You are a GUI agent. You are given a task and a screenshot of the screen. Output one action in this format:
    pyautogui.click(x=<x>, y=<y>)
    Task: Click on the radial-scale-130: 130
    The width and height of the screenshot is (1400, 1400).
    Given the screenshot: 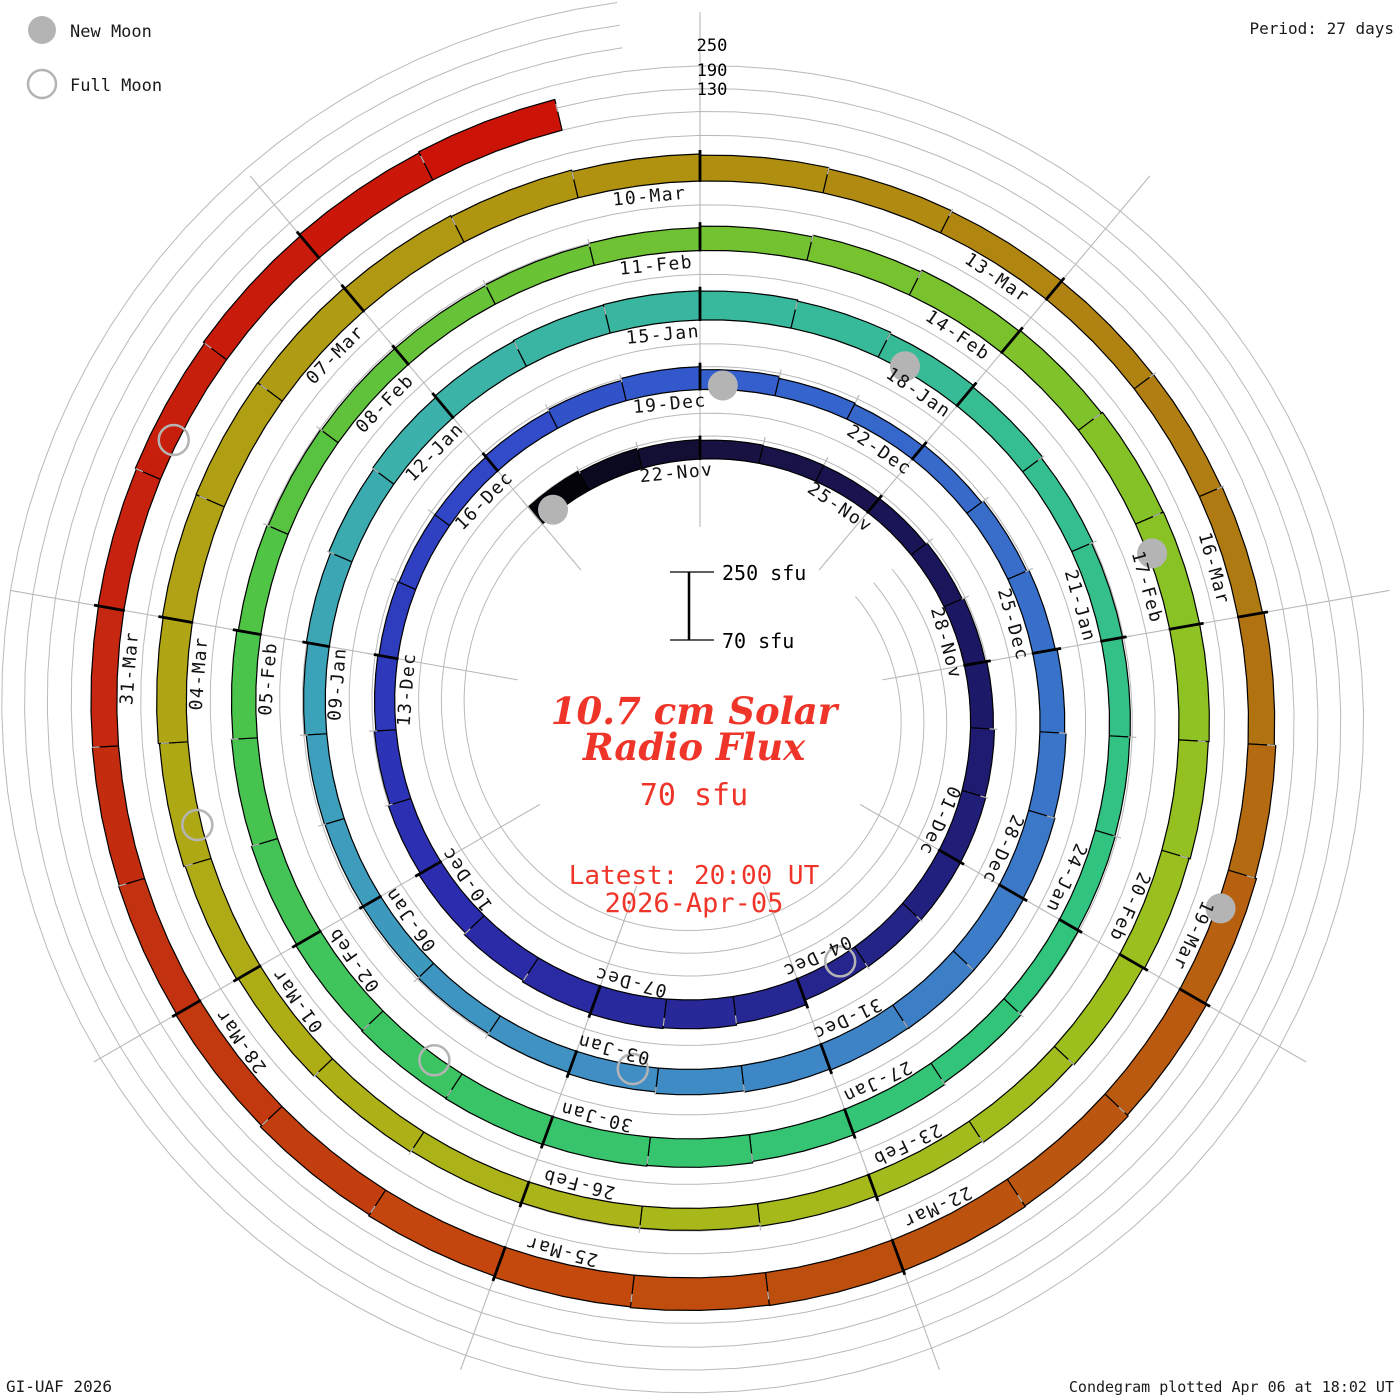 What is the action you would take?
    pyautogui.click(x=712, y=90)
    